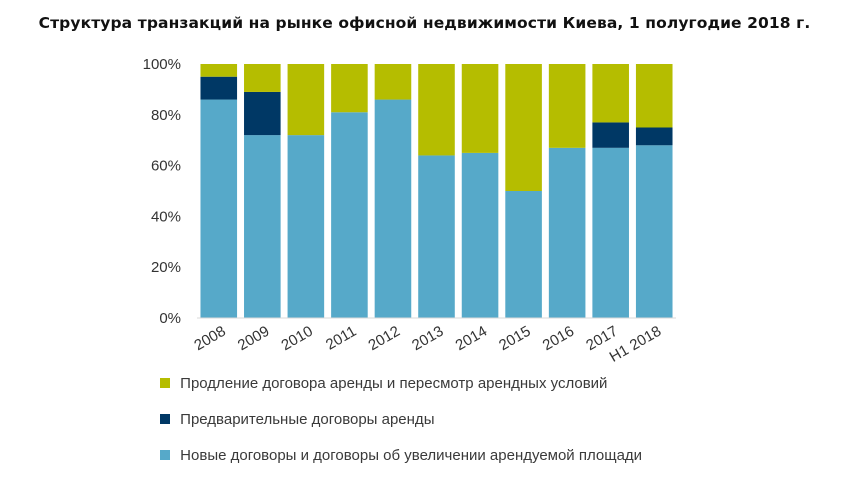 Image resolution: width=849 pixels, height=482 pixels. What do you see at coordinates (170, 318) in the screenshot?
I see `y-tick-label: 0%` at bounding box center [170, 318].